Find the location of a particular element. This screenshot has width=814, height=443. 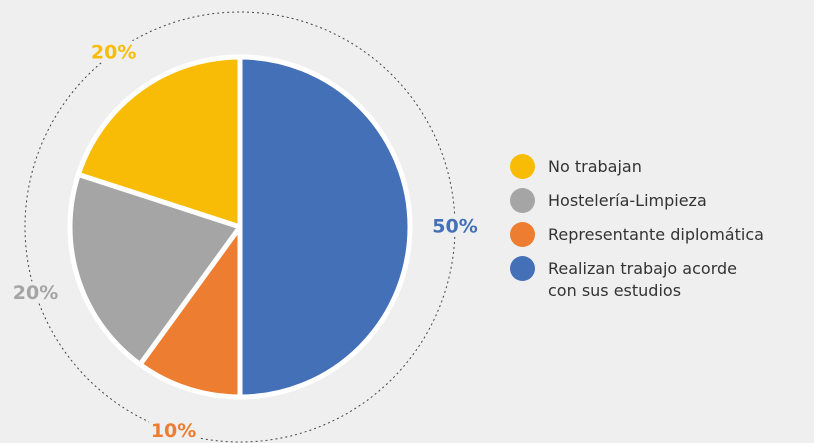

slice-label: 10% is located at coordinates (173, 431).